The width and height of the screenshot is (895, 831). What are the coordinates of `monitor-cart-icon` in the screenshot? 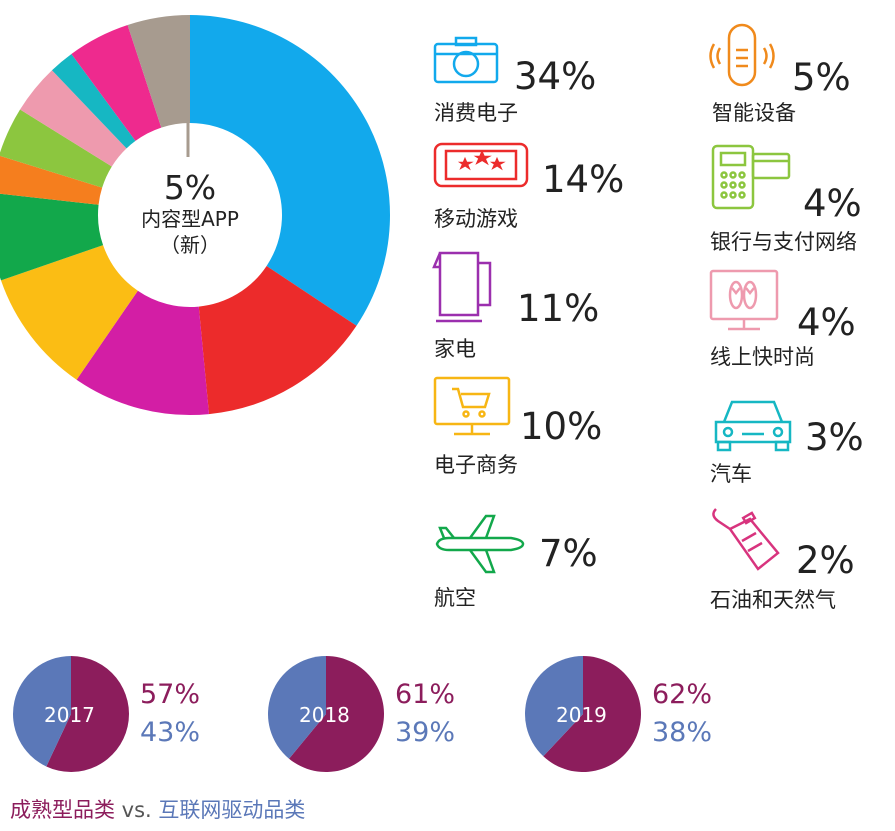 It's located at (472, 406).